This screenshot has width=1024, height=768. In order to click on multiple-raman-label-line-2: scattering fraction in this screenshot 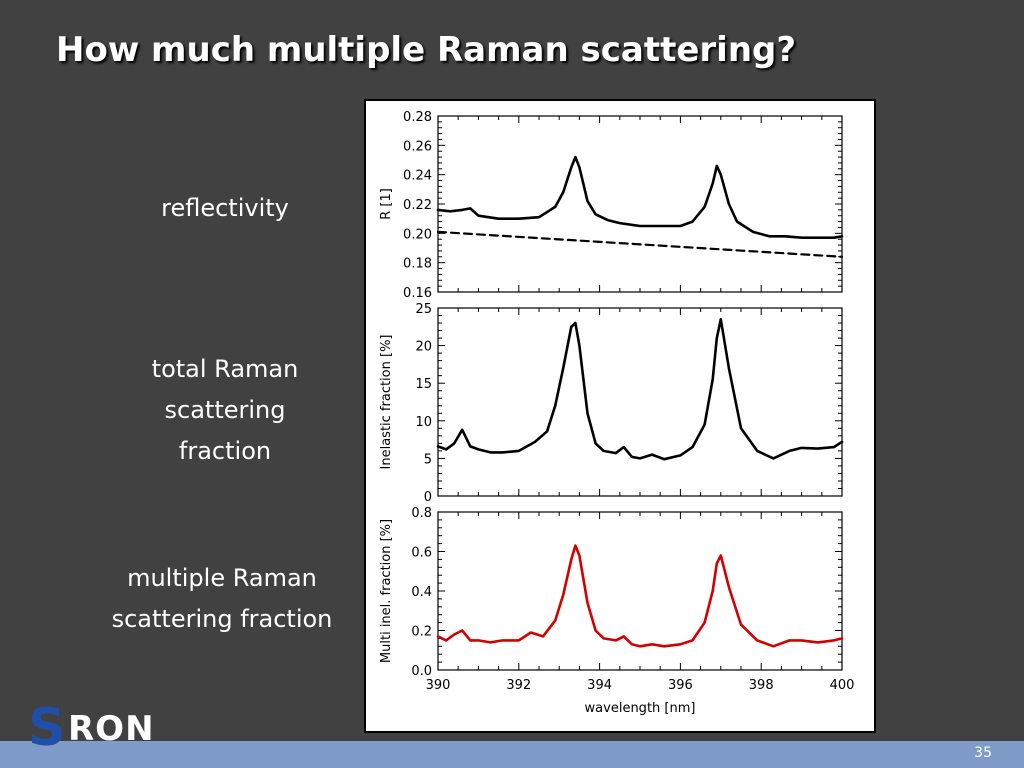, I will do `click(222, 619)`.